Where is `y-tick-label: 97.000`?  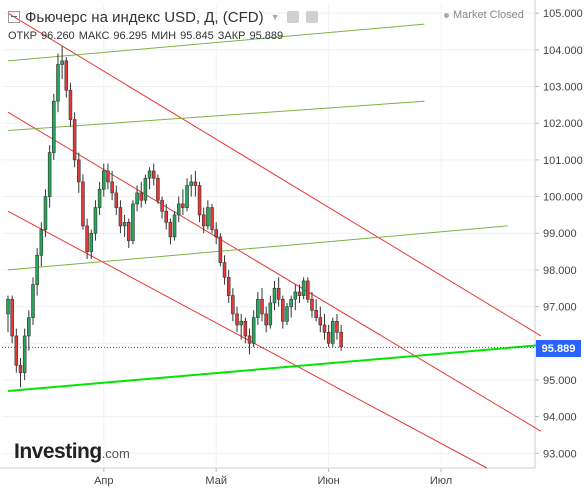 y-tick-label: 97.000 is located at coordinates (560, 308).